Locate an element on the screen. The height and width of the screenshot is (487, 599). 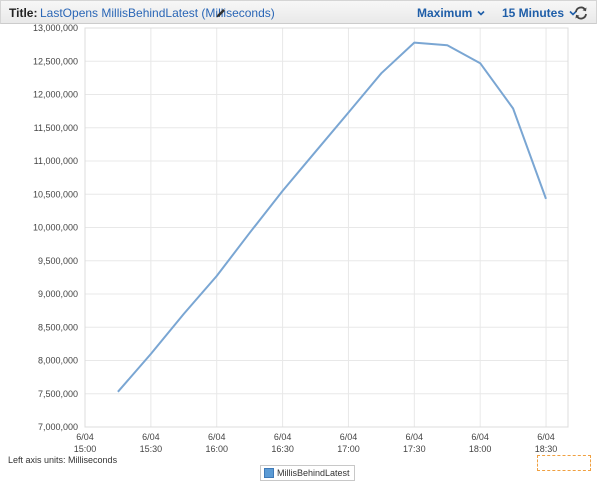
y-tick-label: 13,000,000 is located at coordinates (55, 28).